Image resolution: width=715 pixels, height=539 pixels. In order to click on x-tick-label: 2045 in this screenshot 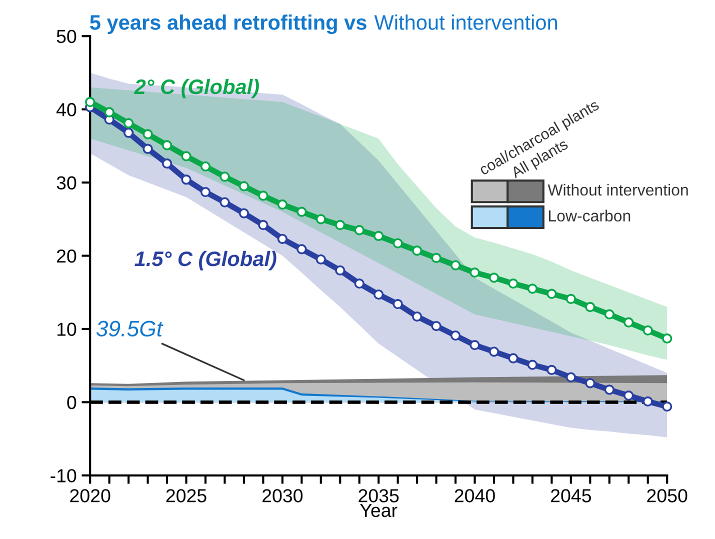, I will do `click(571, 495)`.